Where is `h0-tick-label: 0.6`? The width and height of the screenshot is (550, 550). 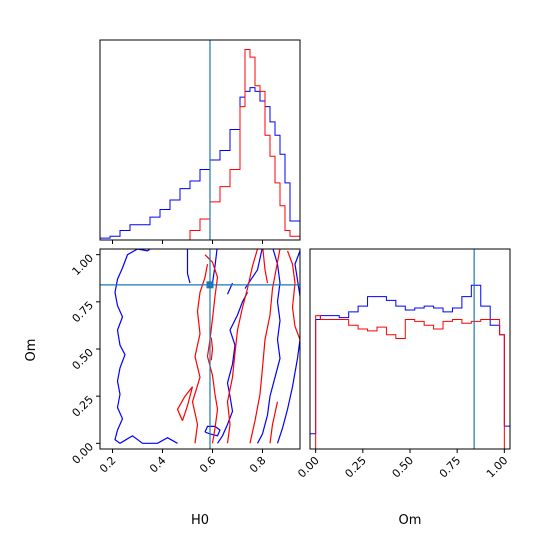 h0-tick-label: 0.6 is located at coordinates (208, 465).